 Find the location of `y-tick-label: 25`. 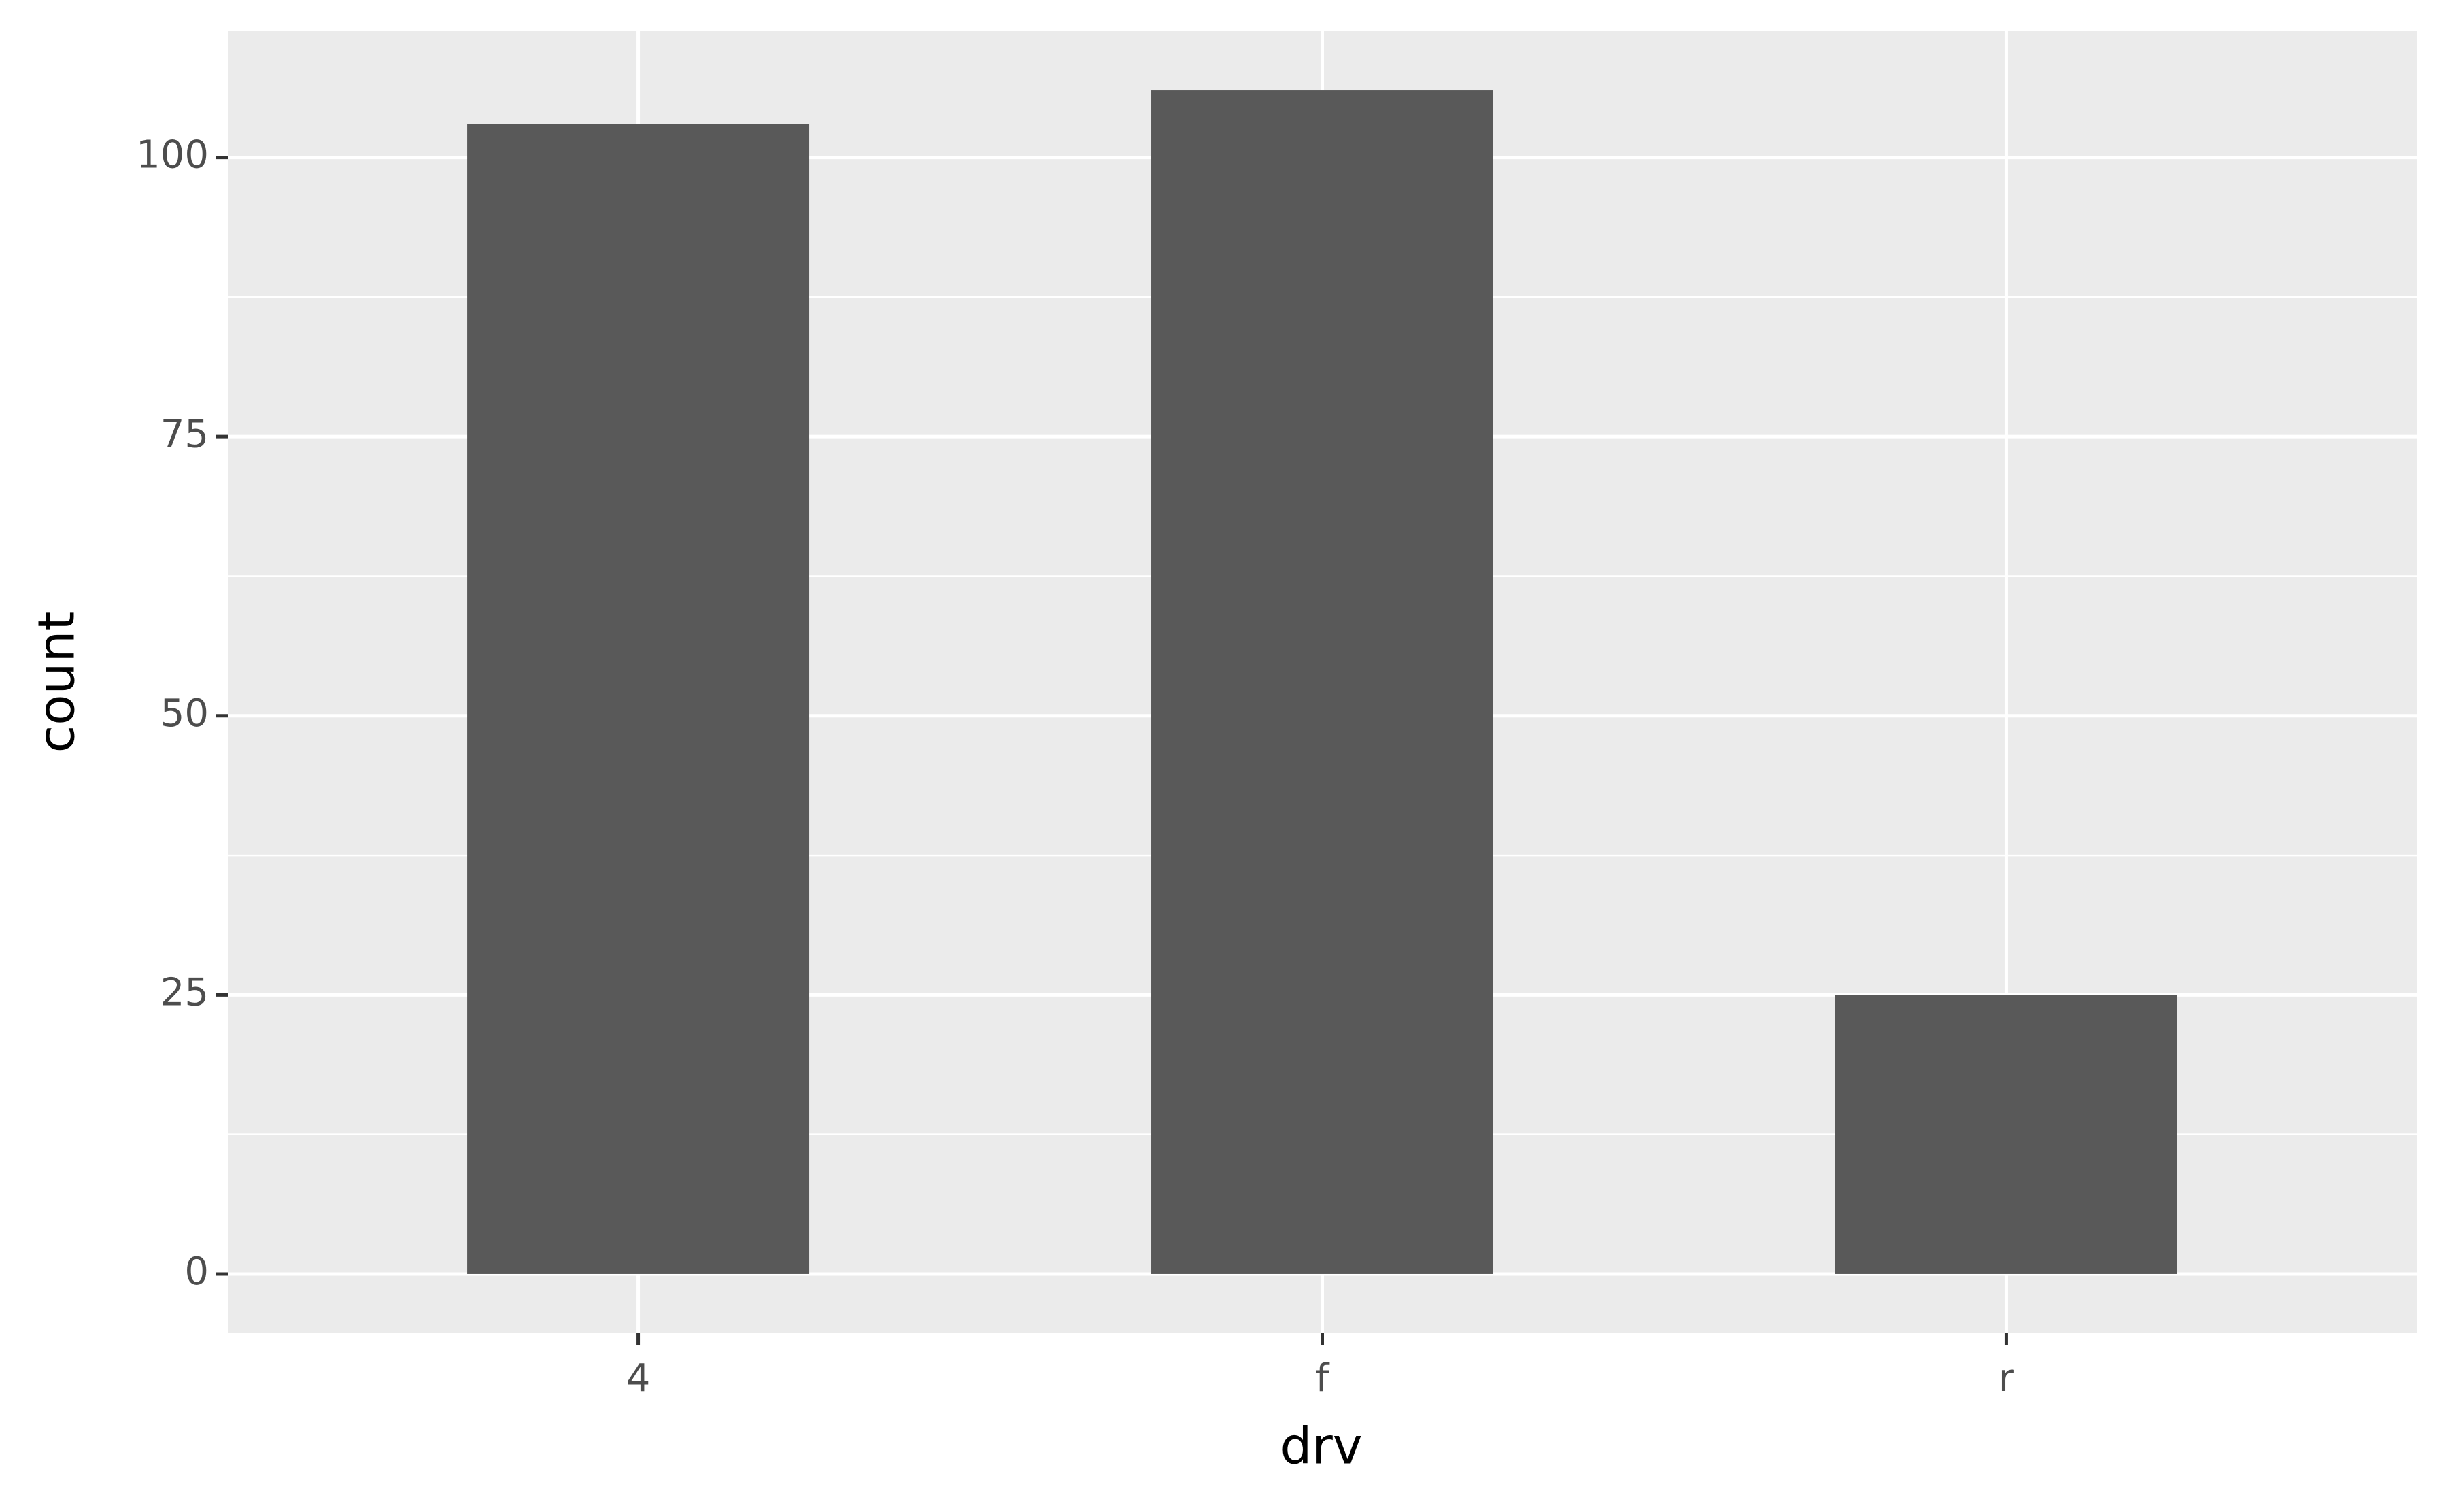

y-tick-label: 25 is located at coordinates (185, 993).